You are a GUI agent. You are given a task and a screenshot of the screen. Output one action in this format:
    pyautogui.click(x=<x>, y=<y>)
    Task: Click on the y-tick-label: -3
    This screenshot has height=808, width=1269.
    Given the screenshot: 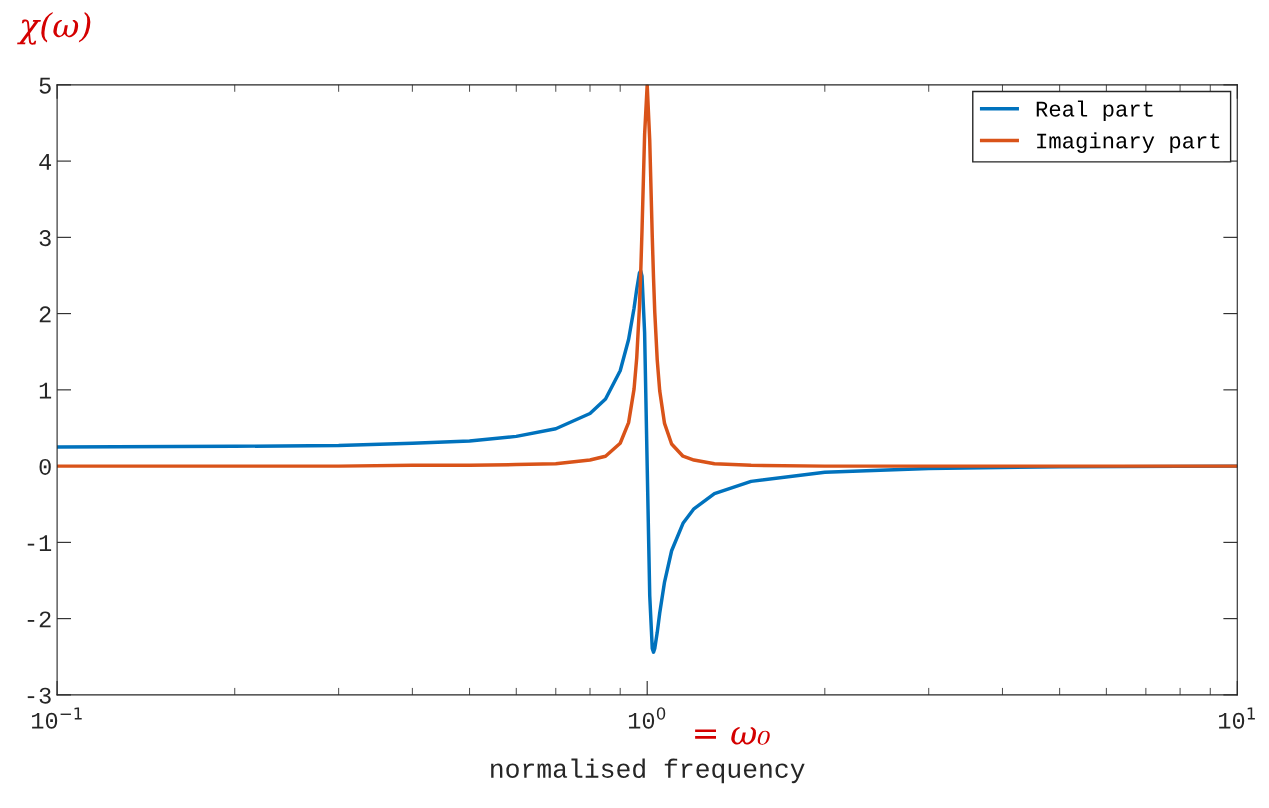 What is the action you would take?
    pyautogui.click(x=39, y=695)
    